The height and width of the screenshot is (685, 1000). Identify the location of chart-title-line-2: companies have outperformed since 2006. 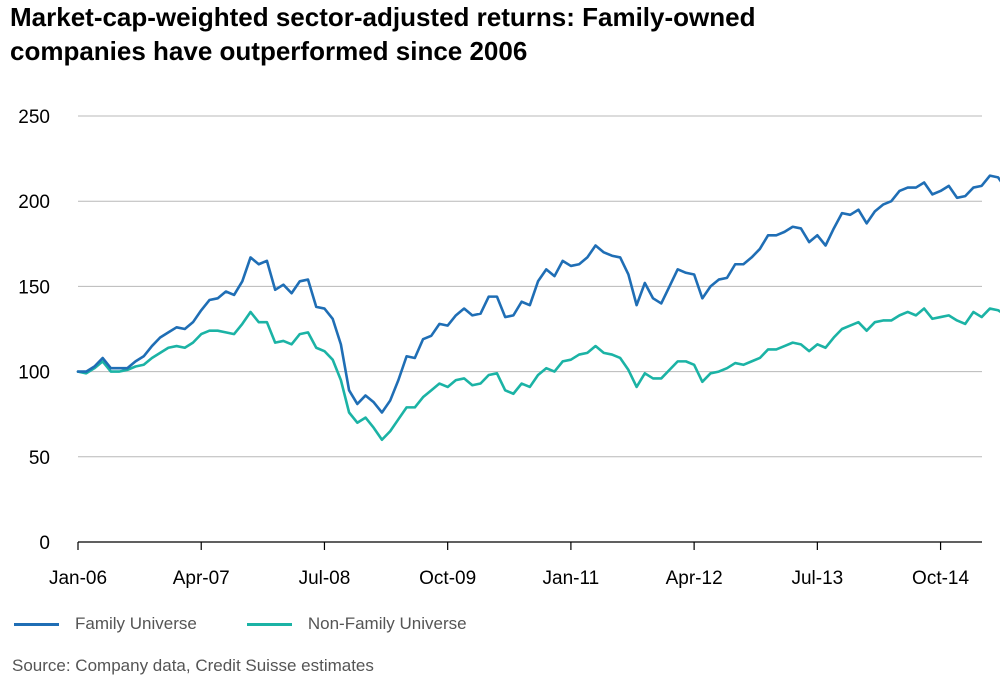
(269, 51).